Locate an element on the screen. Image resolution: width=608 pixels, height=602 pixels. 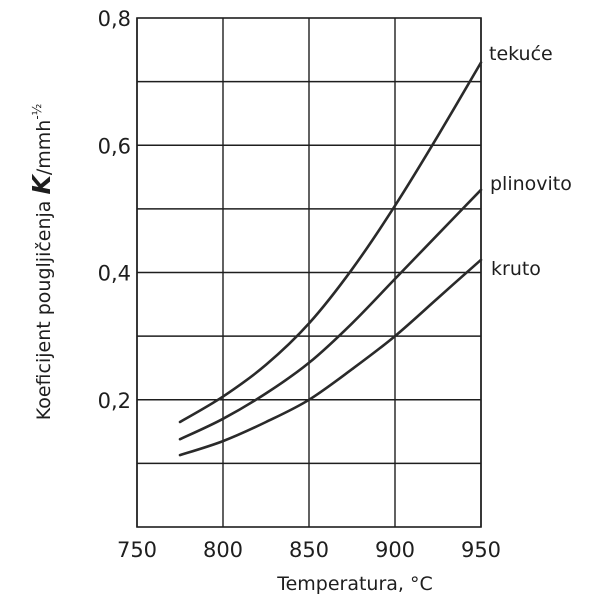
x-tick-label: 950 is located at coordinates (481, 550).